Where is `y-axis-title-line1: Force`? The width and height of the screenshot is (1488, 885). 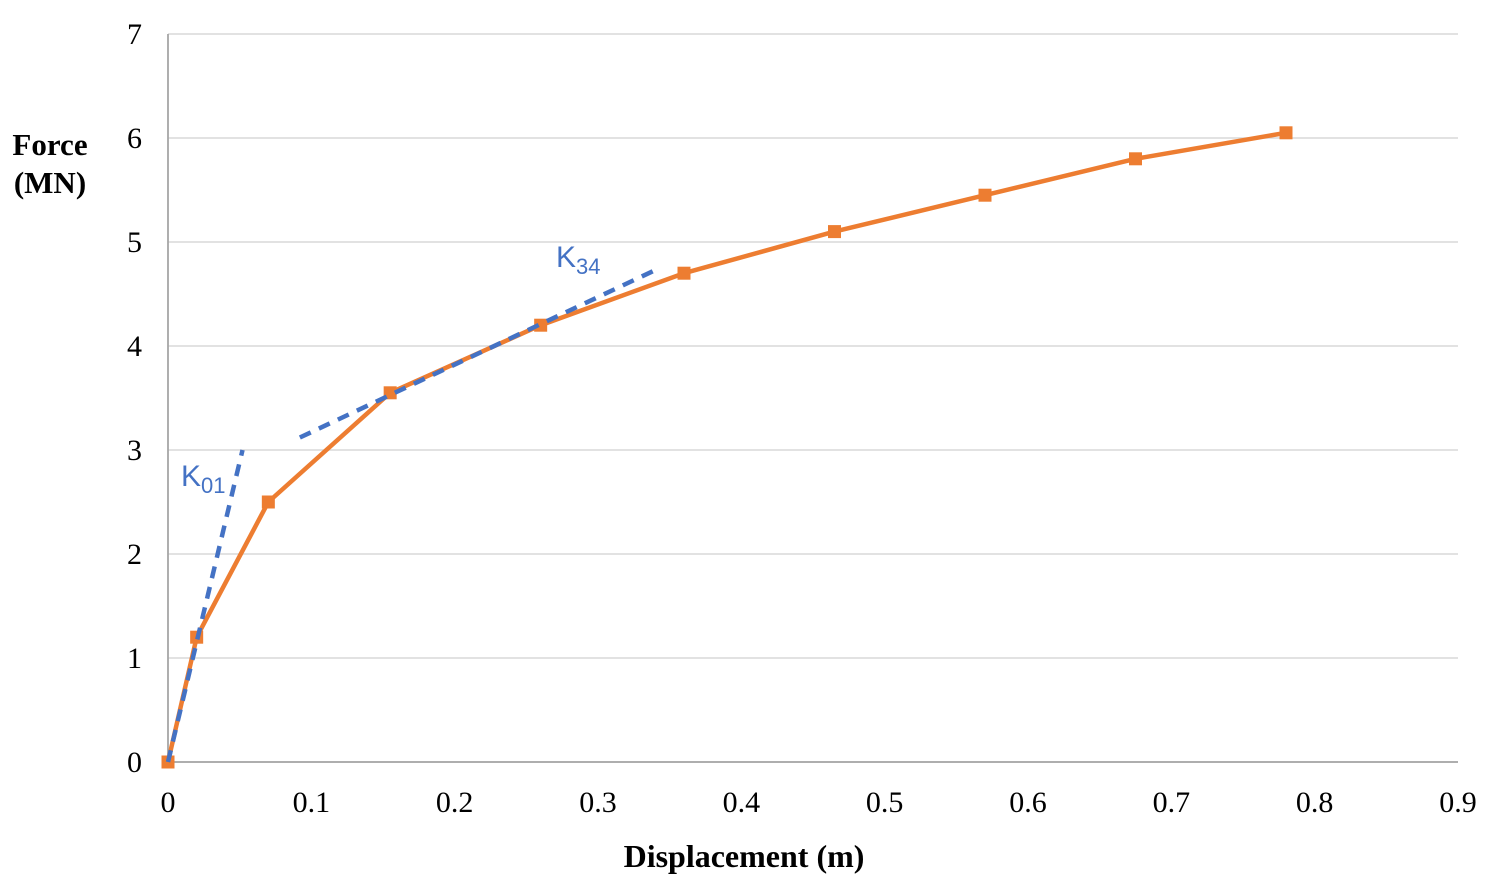
y-axis-title-line1: Force is located at coordinates (50, 144).